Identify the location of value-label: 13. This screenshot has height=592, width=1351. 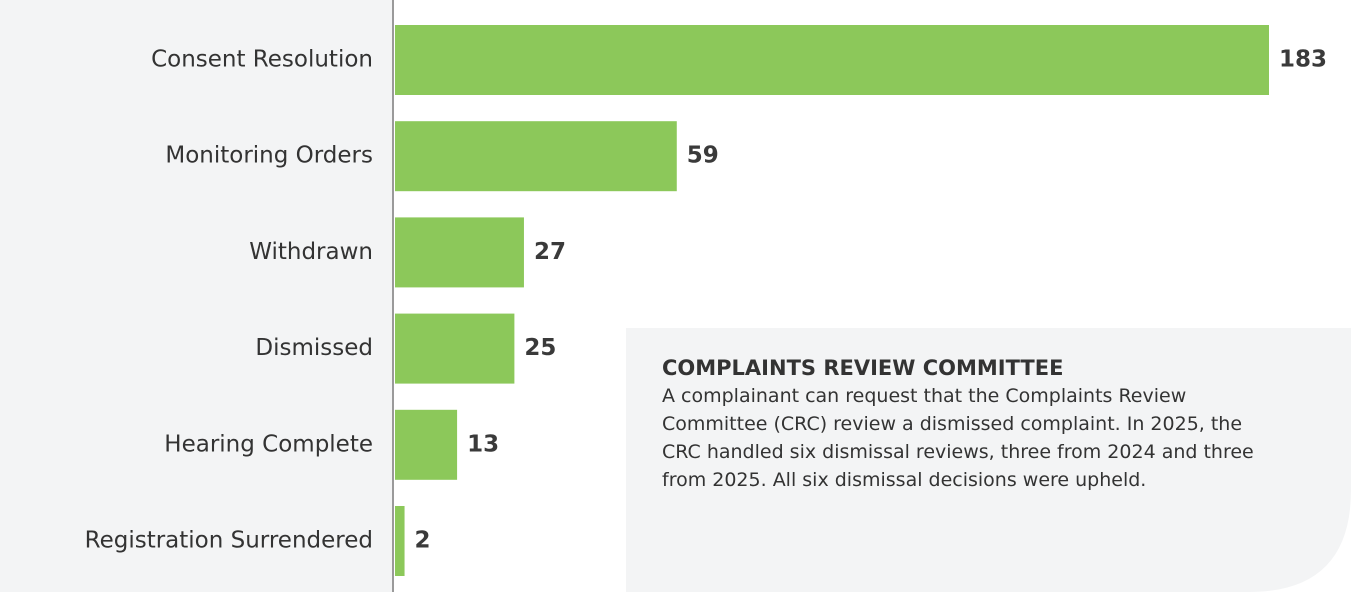
(483, 444).